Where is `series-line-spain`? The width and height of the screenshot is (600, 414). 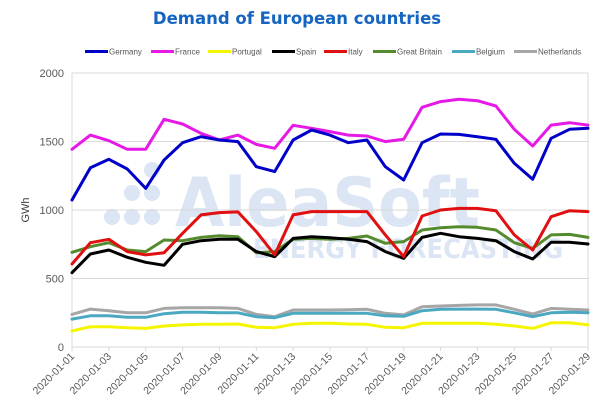 series-line-spain is located at coordinates (330, 253).